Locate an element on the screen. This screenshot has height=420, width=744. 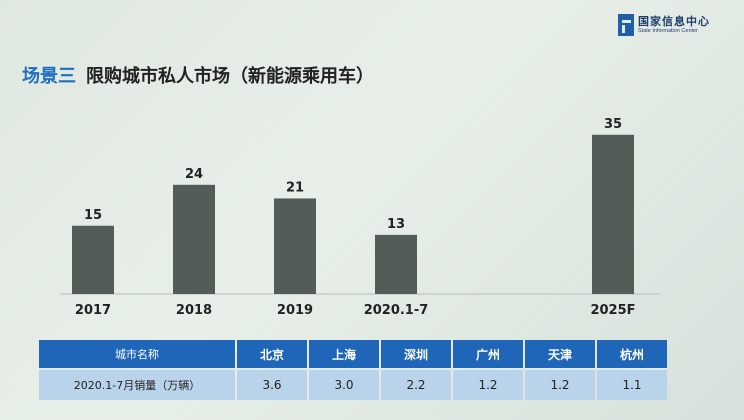
table-header-row: 城市名称 北京 上海 深圳 广州 天津 杭州 is located at coordinates (353, 354).